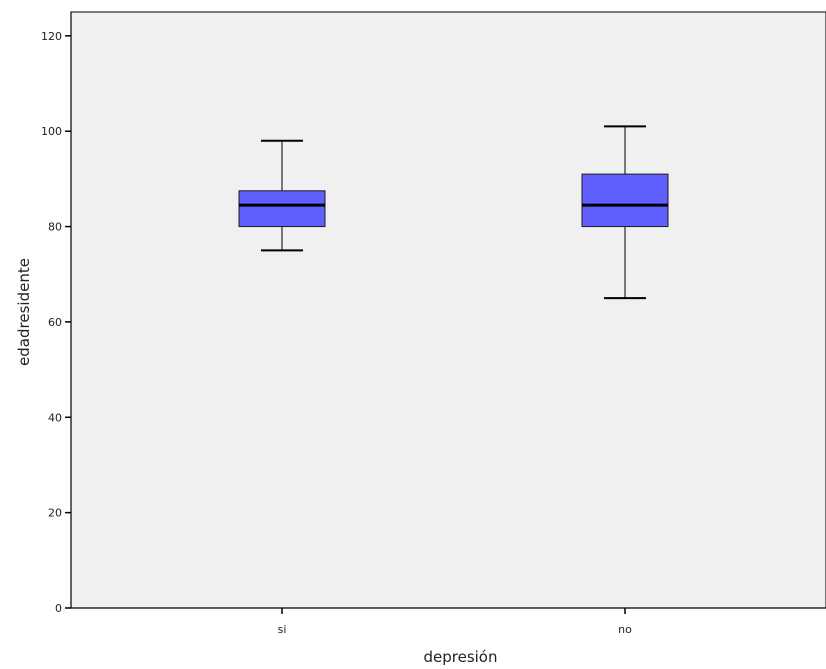 This screenshot has width=826, height=669. I want to click on x-axis-title: depresión, so click(460, 657).